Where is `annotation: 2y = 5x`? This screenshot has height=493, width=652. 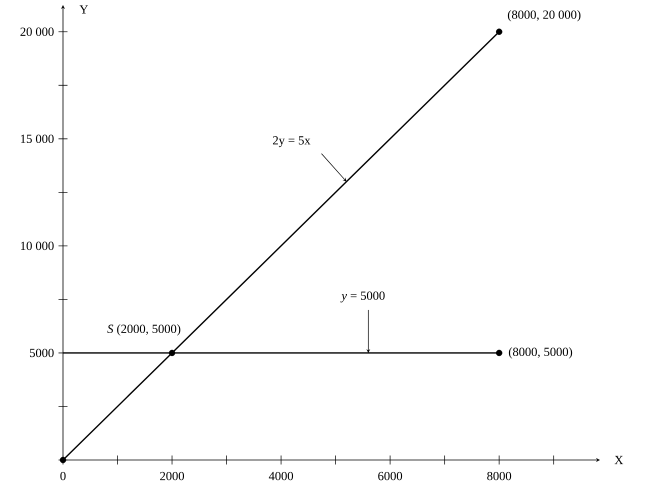 annotation: 2y = 5x is located at coordinates (291, 142).